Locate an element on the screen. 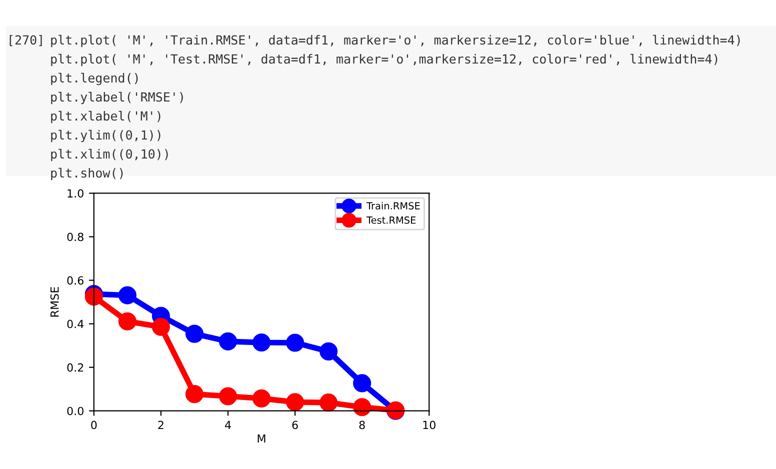  legend-label: Test.RMSE is located at coordinates (391, 220).